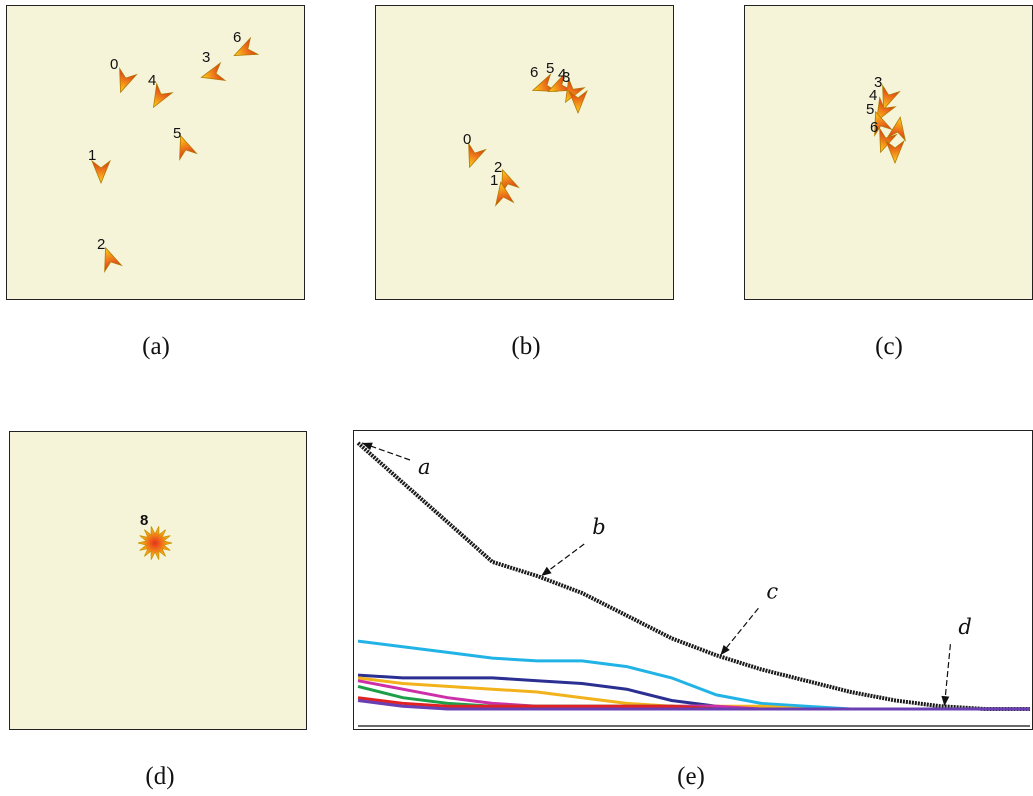 The height and width of the screenshot is (796, 1033). Describe the element at coordinates (144, 520) in the screenshot. I see `agent-cluster-label: 8` at that location.